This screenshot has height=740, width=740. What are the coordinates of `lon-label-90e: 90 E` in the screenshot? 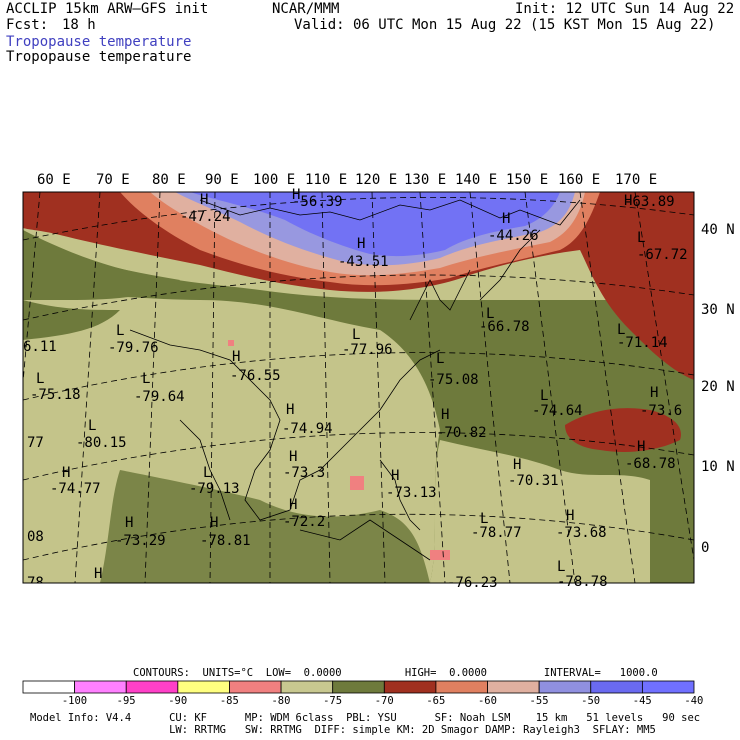 It's located at (222, 180).